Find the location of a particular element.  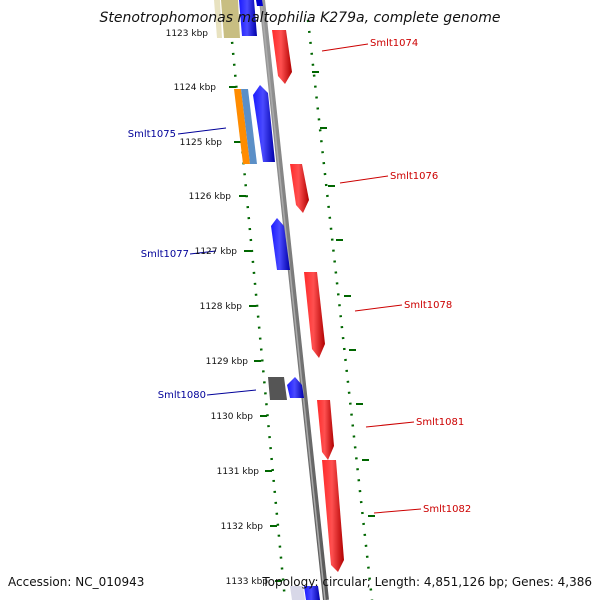

gene-label-smlt1081: Smlt1081 is located at coordinates (440, 422).